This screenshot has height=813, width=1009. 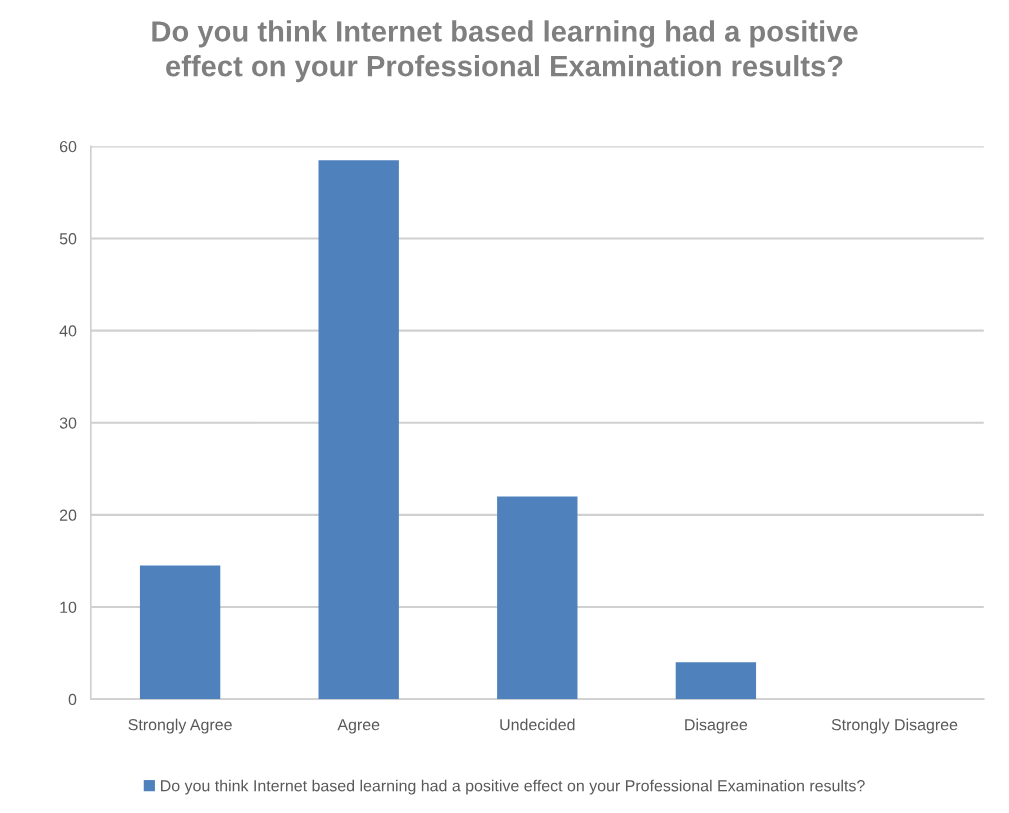 I want to click on y-tick-label: 10, so click(x=68, y=607).